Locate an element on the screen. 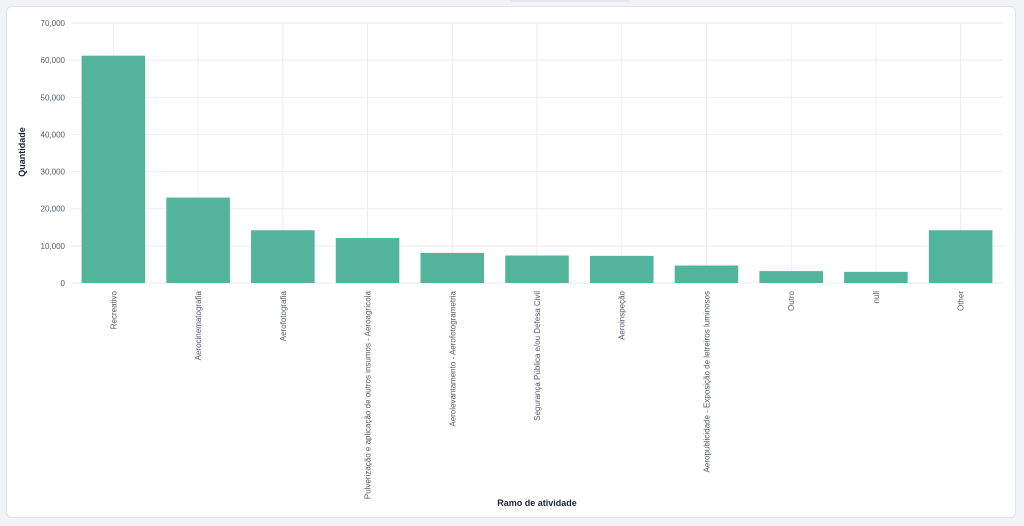 This screenshot has width=1024, height=526. x-tick-label: Aerolevantamento - Aerofotogrametria is located at coordinates (452, 358).